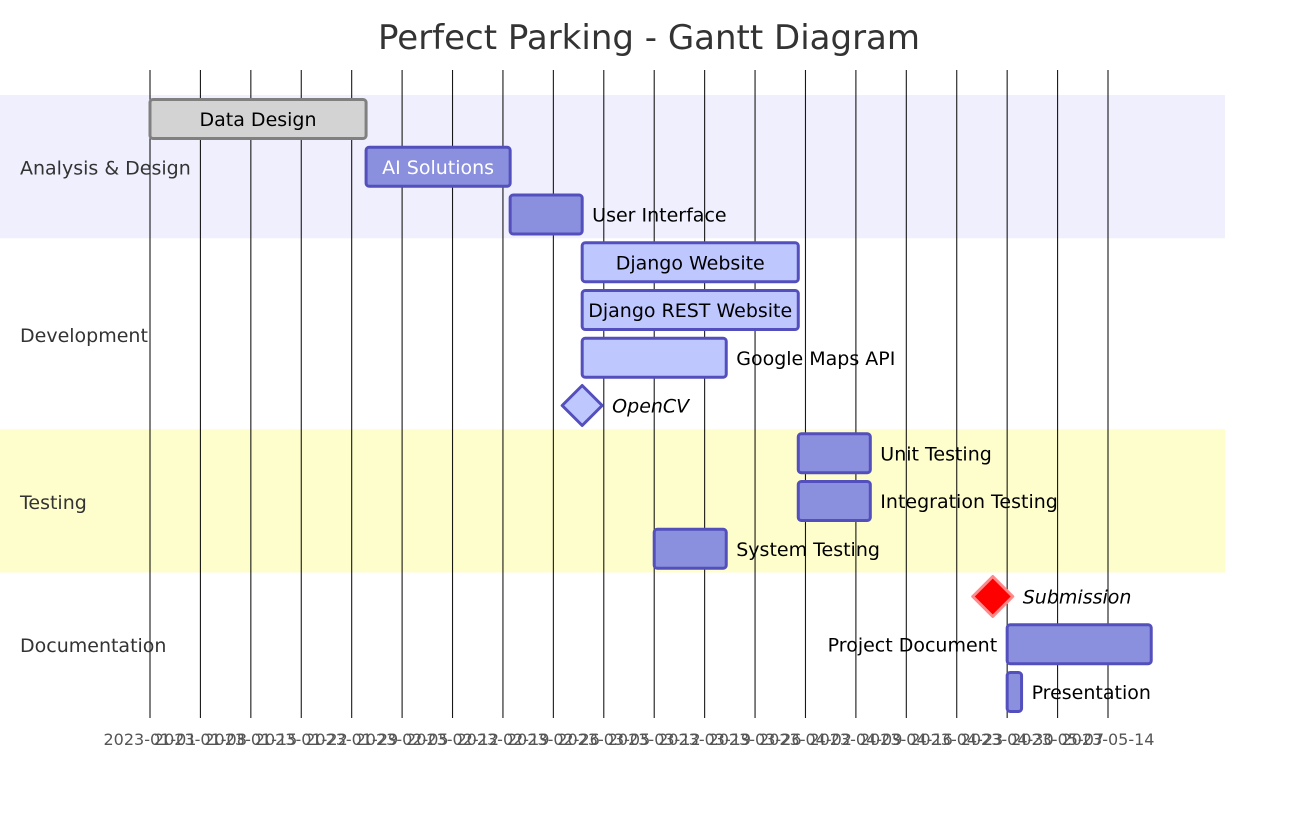  I want to click on x-tick-label: 2023-01-22, so click(301, 739).